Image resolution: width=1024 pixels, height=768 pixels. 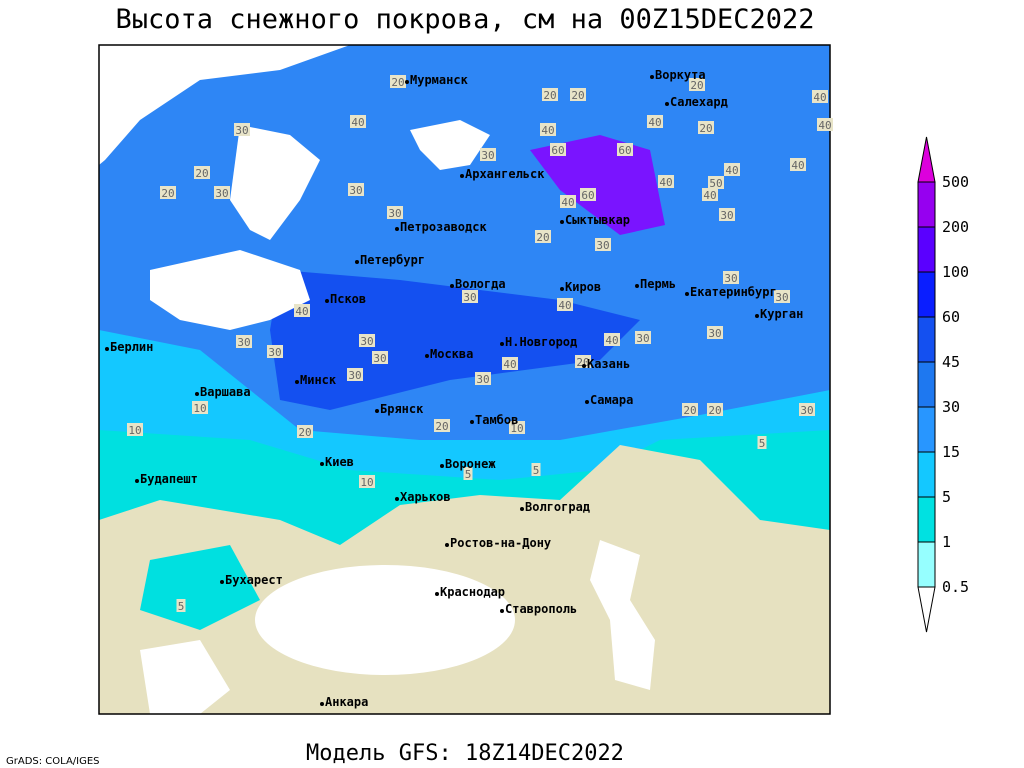 I want to click on colorbar-label: 0.5, so click(x=955, y=587).